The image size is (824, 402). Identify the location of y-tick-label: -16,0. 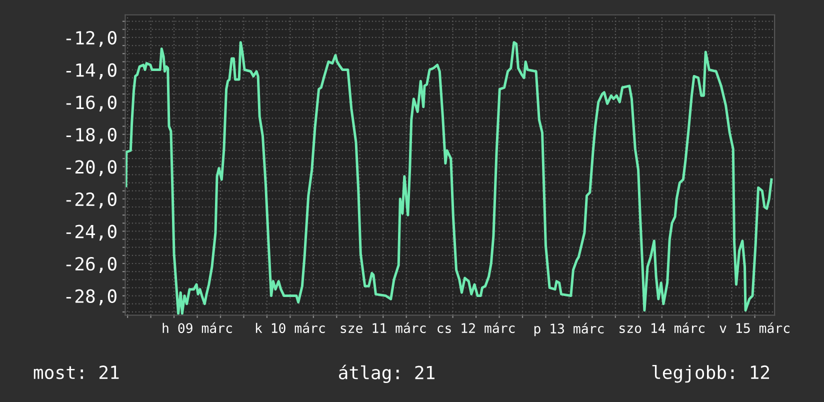
(91, 104).